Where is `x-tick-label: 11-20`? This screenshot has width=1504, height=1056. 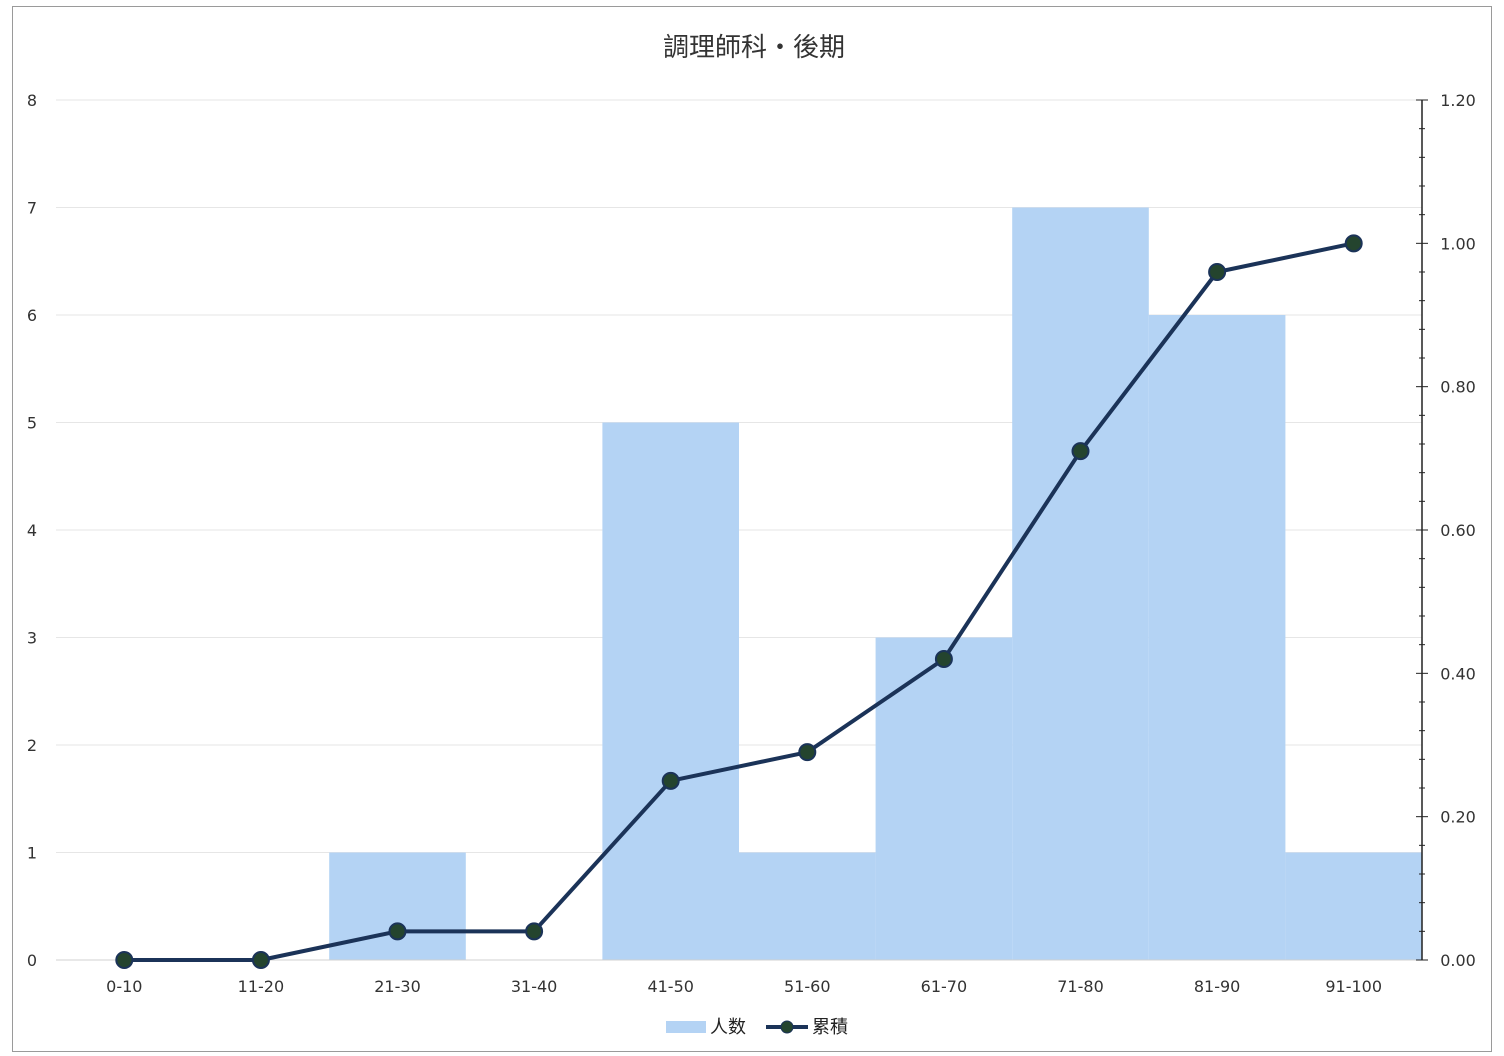 x-tick-label: 11-20 is located at coordinates (261, 986).